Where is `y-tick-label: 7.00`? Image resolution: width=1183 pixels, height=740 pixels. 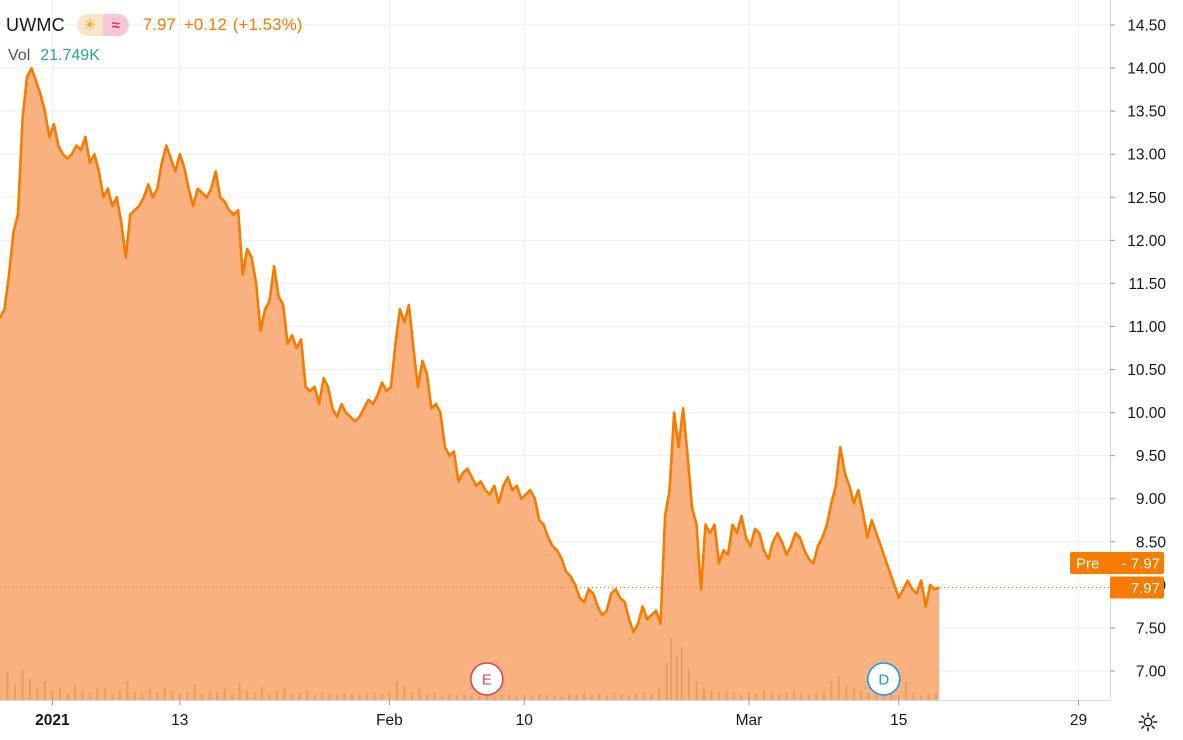
y-tick-label: 7.00 is located at coordinates (1151, 672).